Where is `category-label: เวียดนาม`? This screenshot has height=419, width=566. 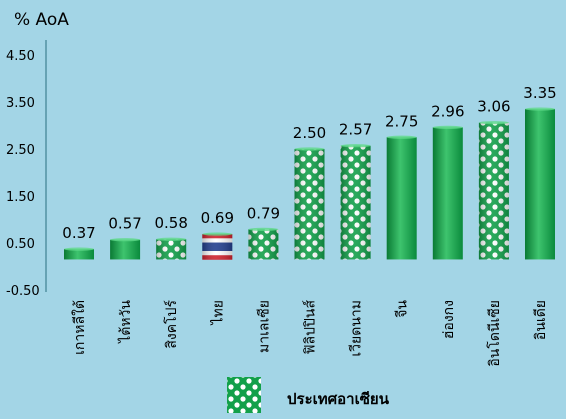
category-label: เวียดนาม is located at coordinates (357, 328).